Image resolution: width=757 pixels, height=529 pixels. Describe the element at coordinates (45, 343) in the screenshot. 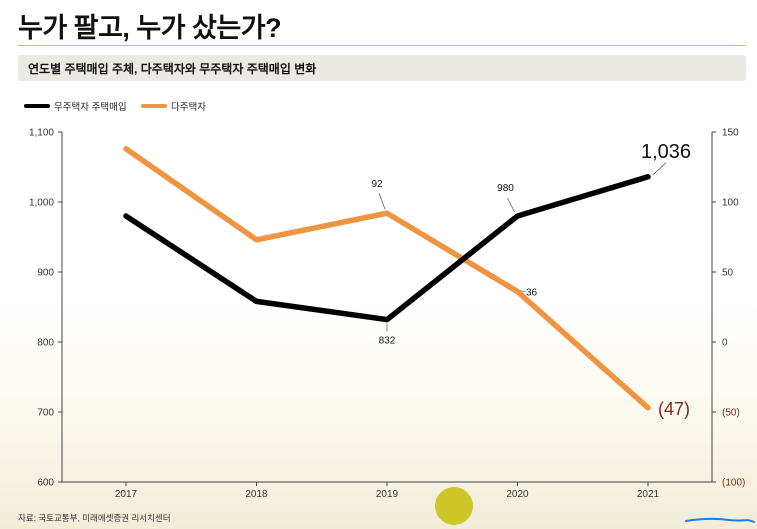

I see `left-tick-label: 800` at that location.